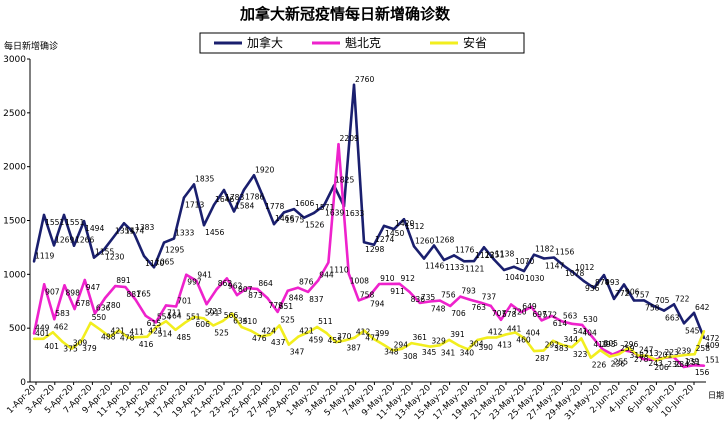 Image resolution: width=728 pixels, height=424 pixels. I want to click on data-label: 1575, so click(294, 219).